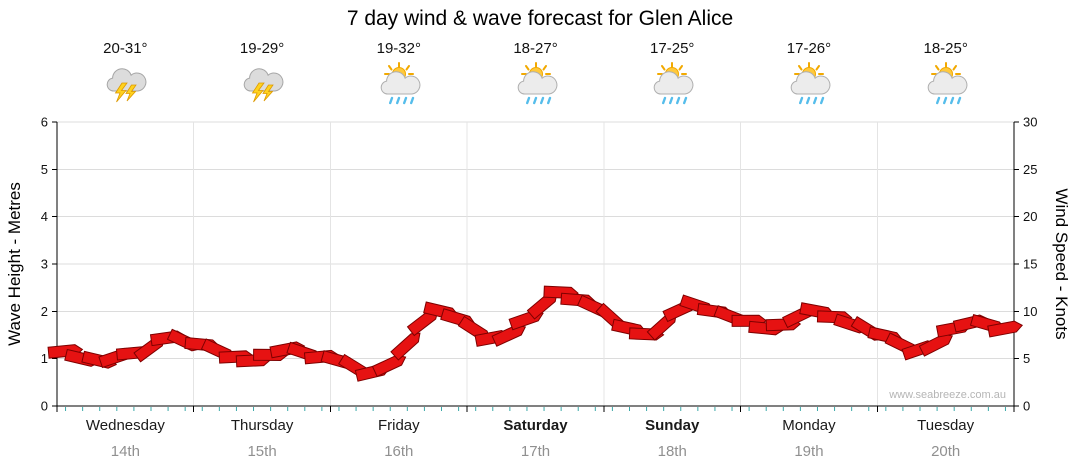  Describe the element at coordinates (125, 451) in the screenshot. I see `date-label: 14th` at that location.